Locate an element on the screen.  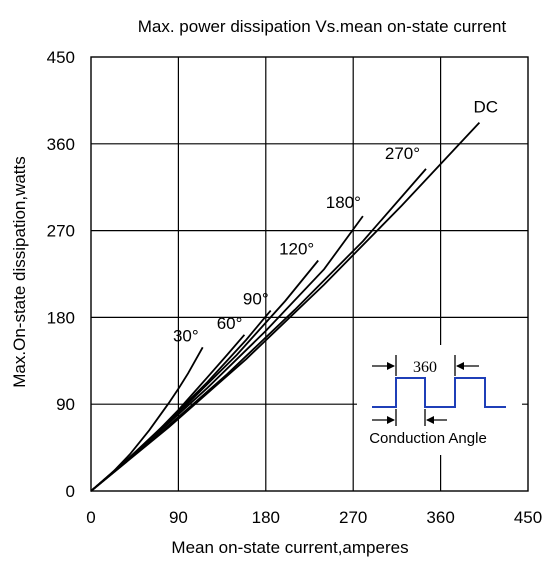
conduction-arrowhead-right is located at coordinates (430, 420).